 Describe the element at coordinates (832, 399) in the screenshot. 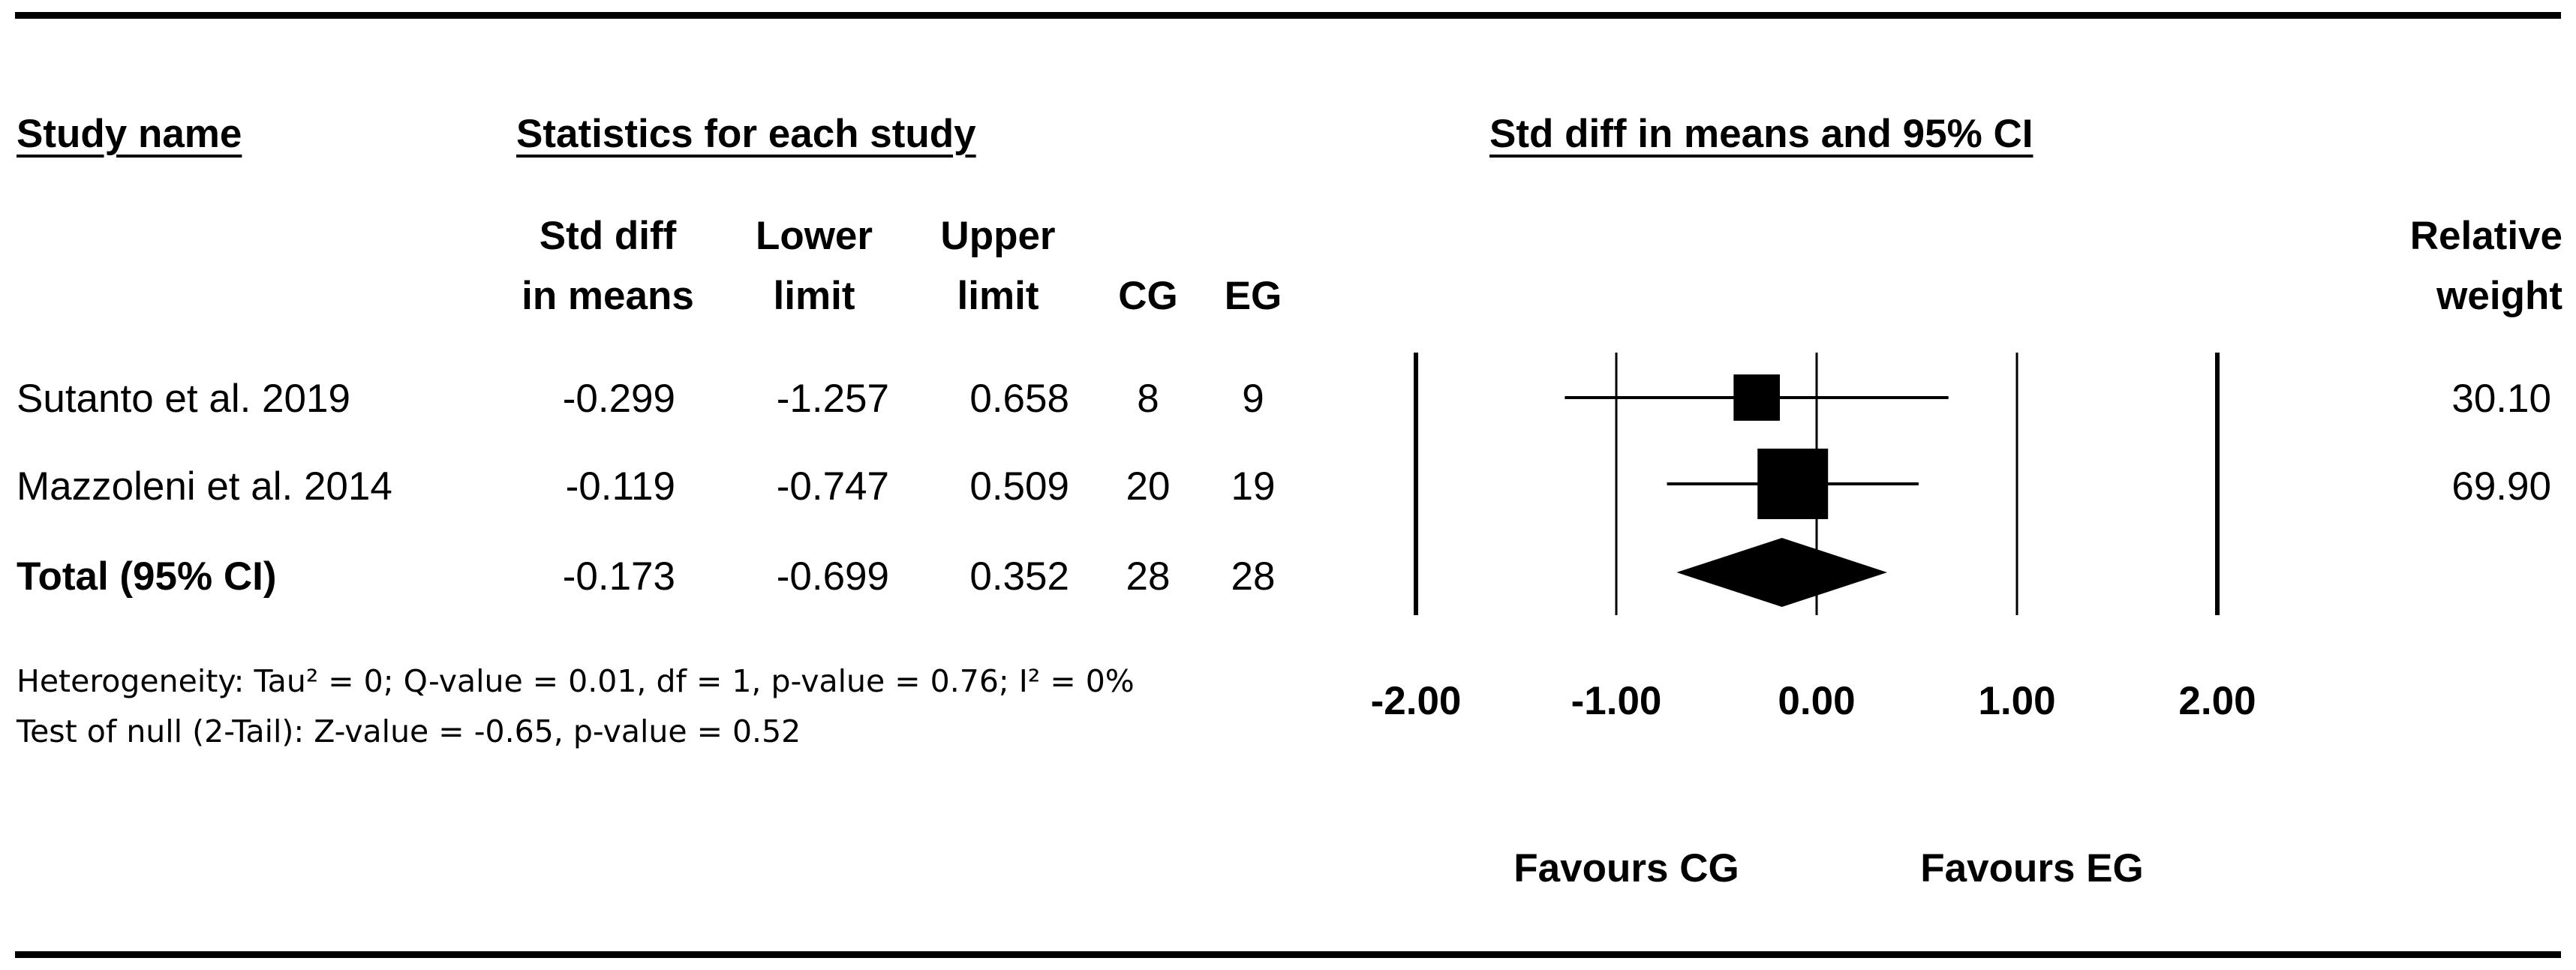

I see `study-lower: -1.257` at that location.